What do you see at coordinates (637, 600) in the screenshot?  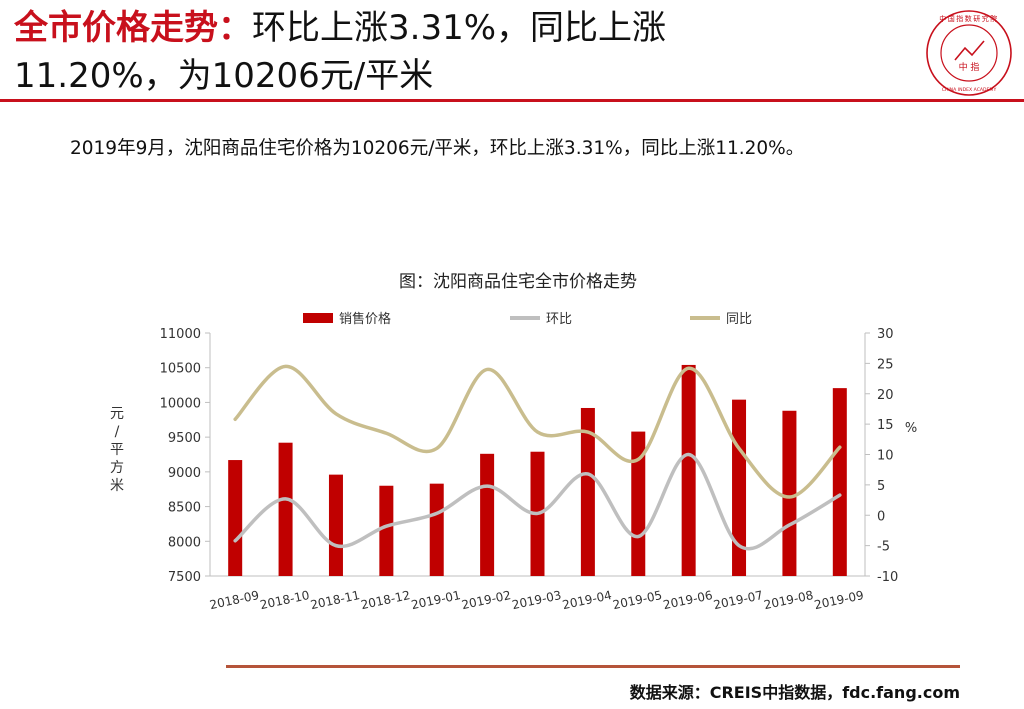 I see `x-tick-label: 2019-05` at bounding box center [637, 600].